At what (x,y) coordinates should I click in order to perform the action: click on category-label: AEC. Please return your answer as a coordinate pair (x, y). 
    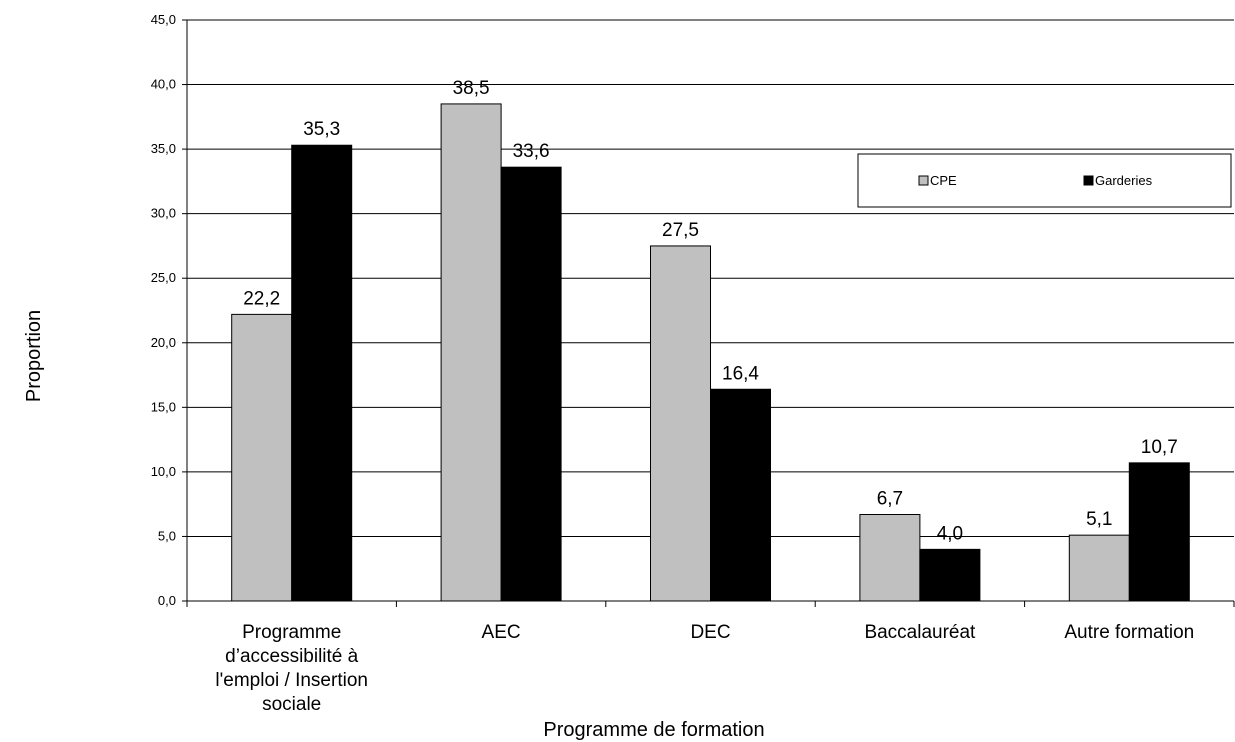
    Looking at the image, I should click on (501, 632).